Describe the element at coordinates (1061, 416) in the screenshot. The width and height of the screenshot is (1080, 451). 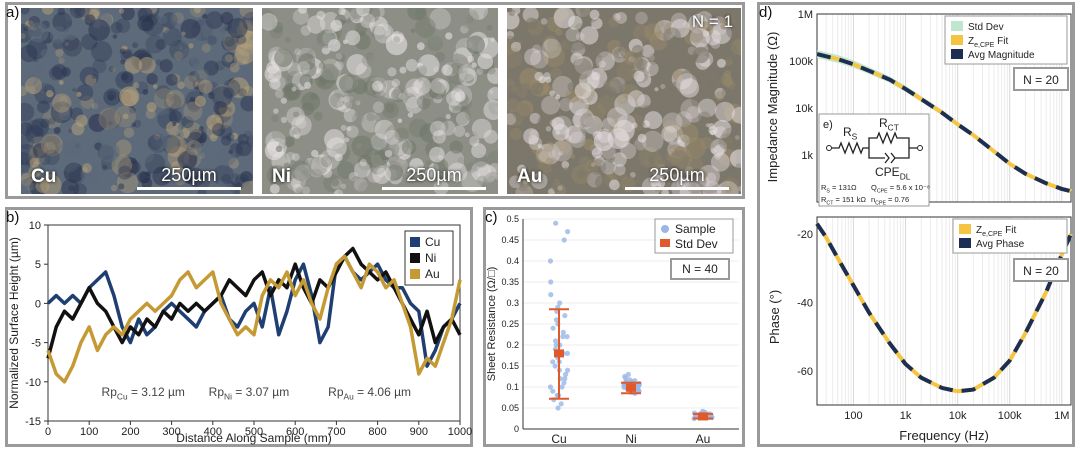
I see `x-tick-label: 1M` at that location.